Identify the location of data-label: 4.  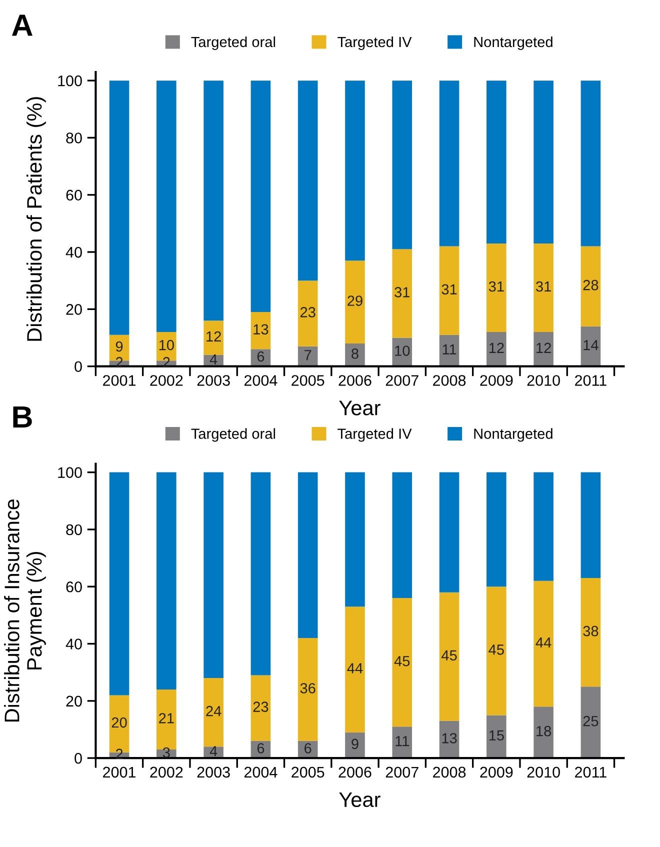
(214, 359).